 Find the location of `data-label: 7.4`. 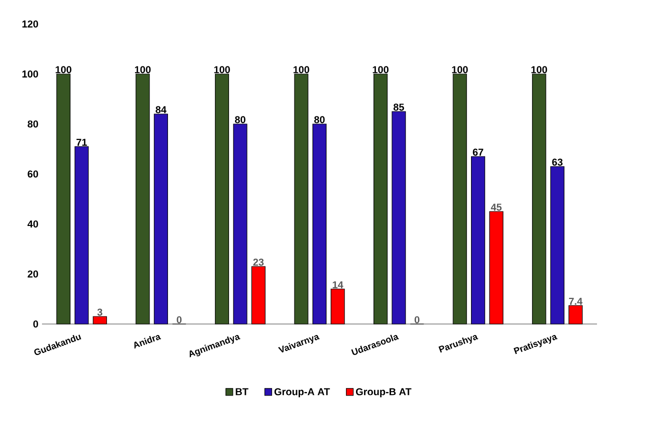

data-label: 7.4 is located at coordinates (575, 301).